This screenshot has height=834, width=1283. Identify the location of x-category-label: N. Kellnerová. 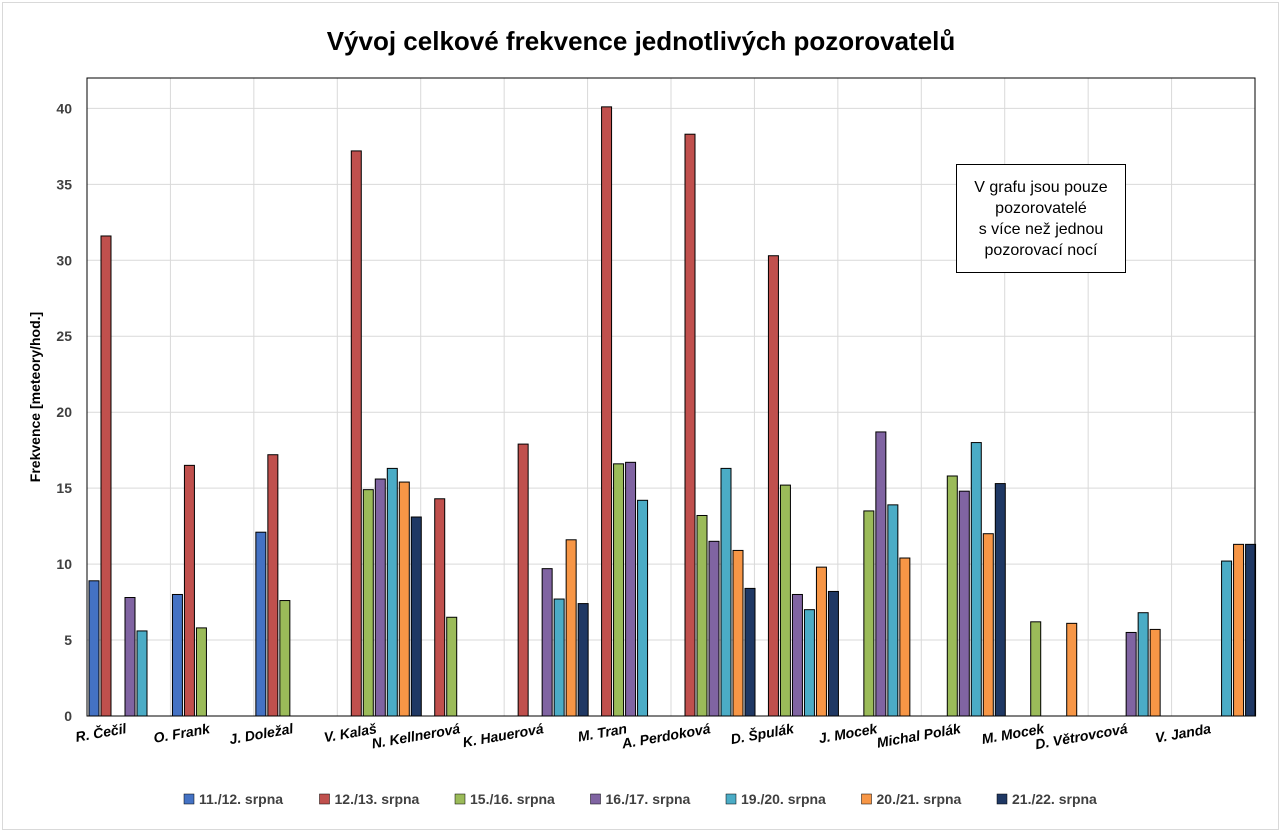
(415, 735).